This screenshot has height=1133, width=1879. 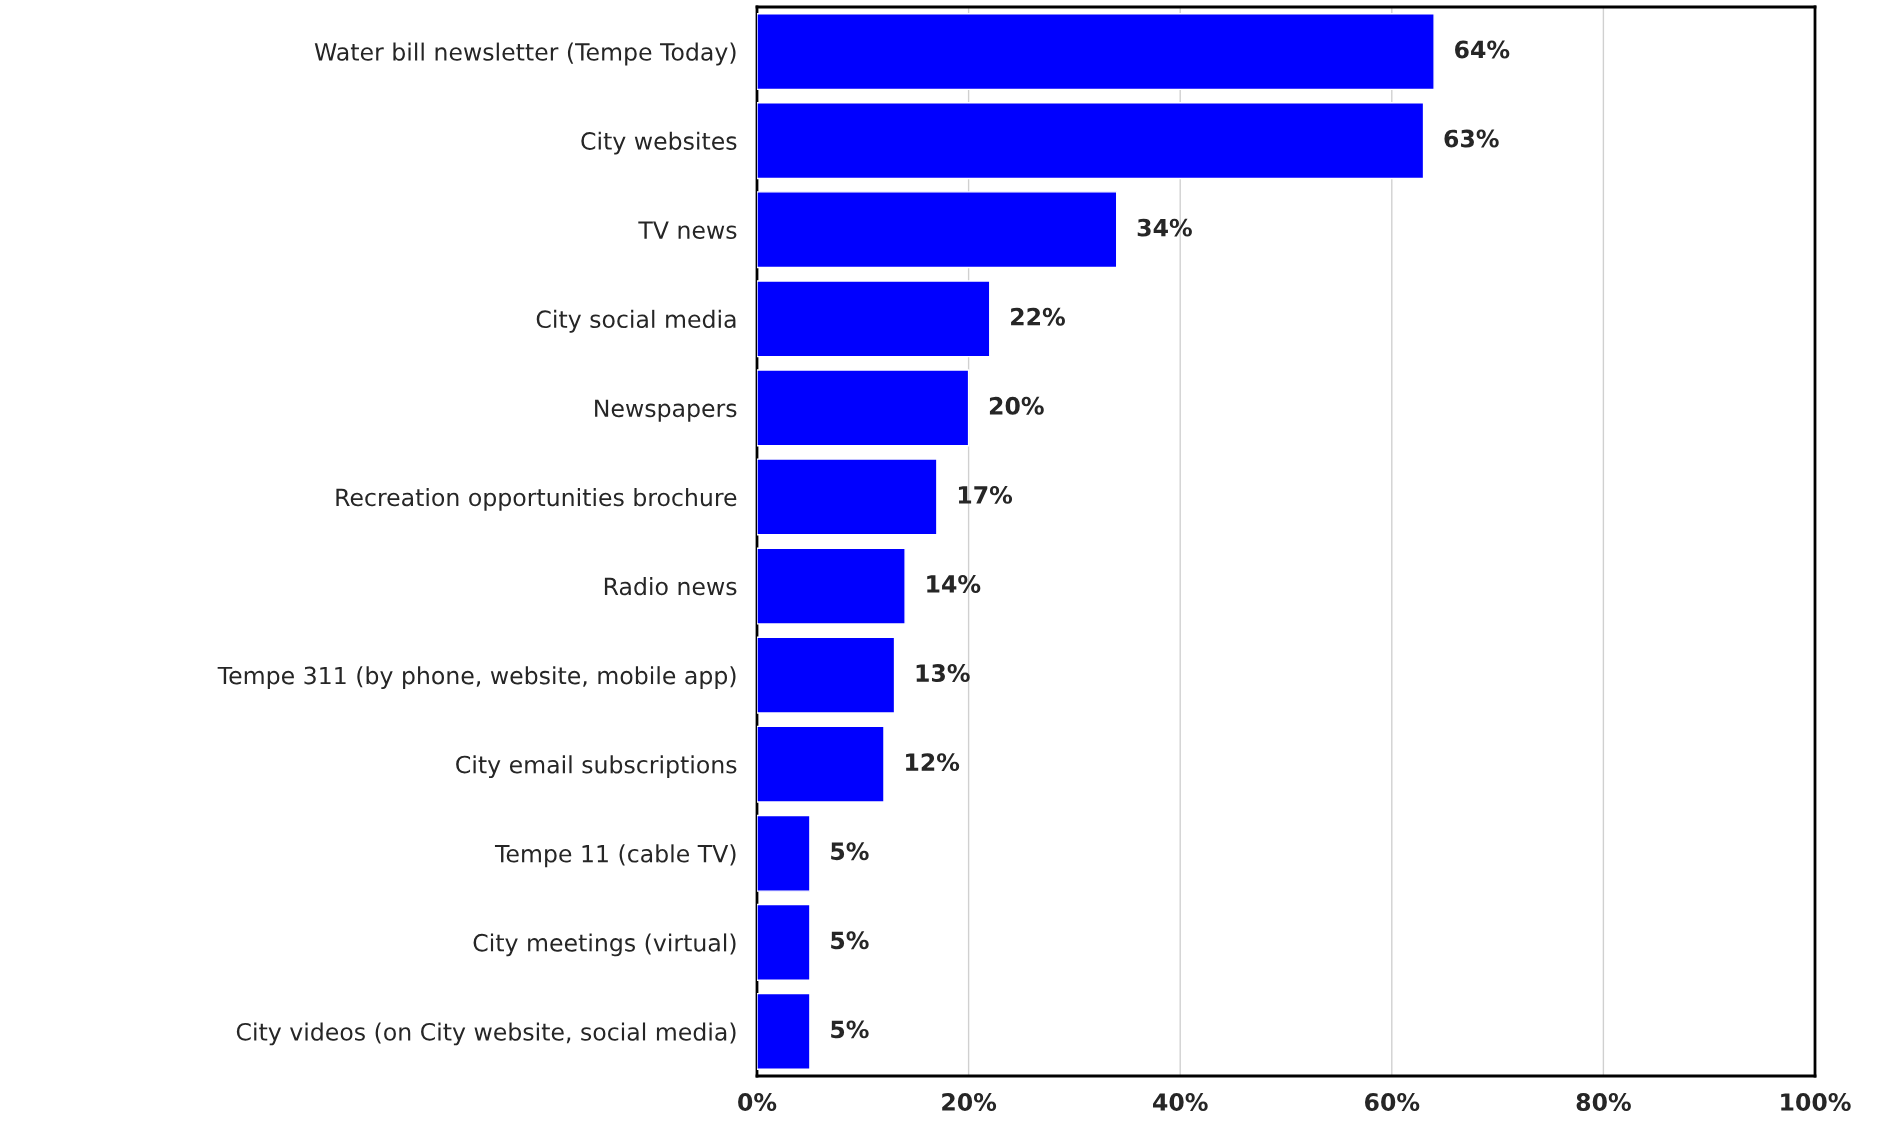 I want to click on data-label: 12%, so click(x=933, y=762).